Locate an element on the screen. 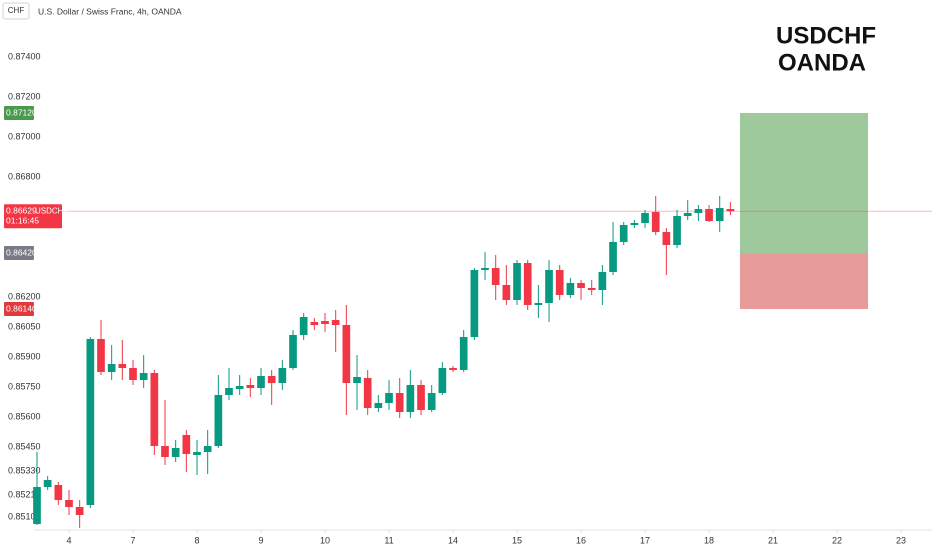  x-tick-label: 21 is located at coordinates (773, 540).